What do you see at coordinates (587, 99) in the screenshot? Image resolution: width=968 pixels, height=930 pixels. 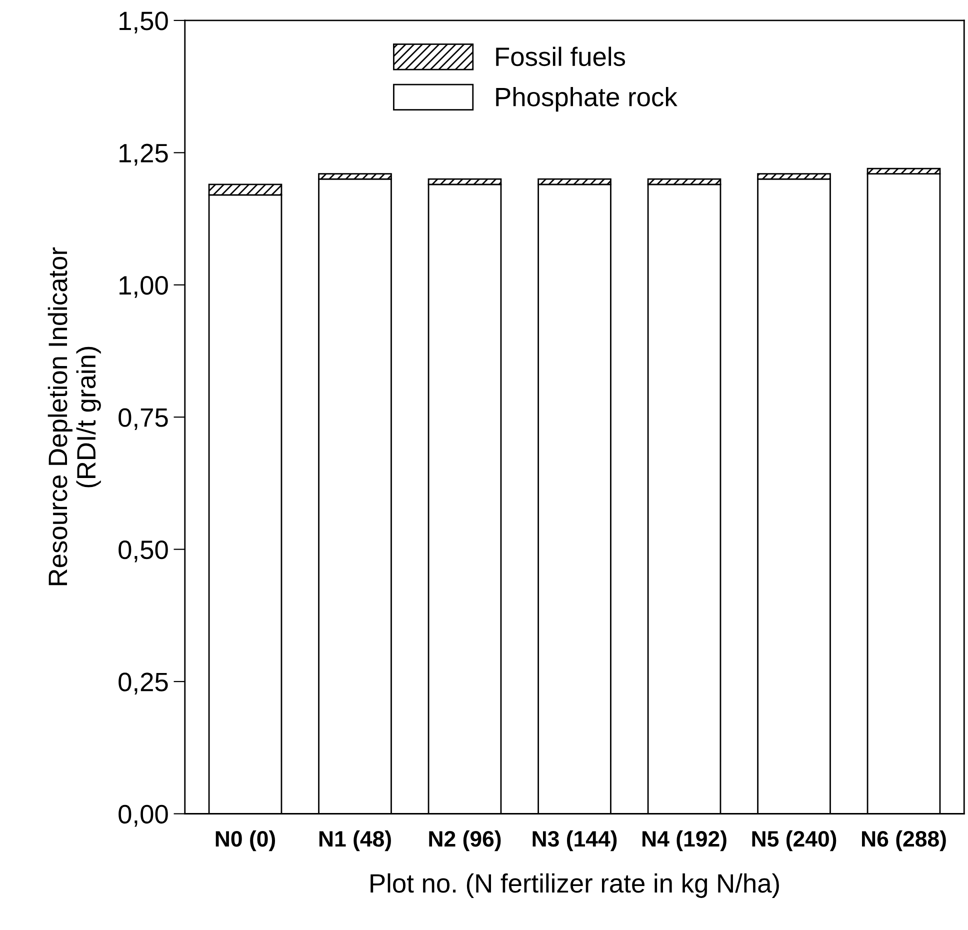 I see `legend-label: Phosphate rock` at bounding box center [587, 99].